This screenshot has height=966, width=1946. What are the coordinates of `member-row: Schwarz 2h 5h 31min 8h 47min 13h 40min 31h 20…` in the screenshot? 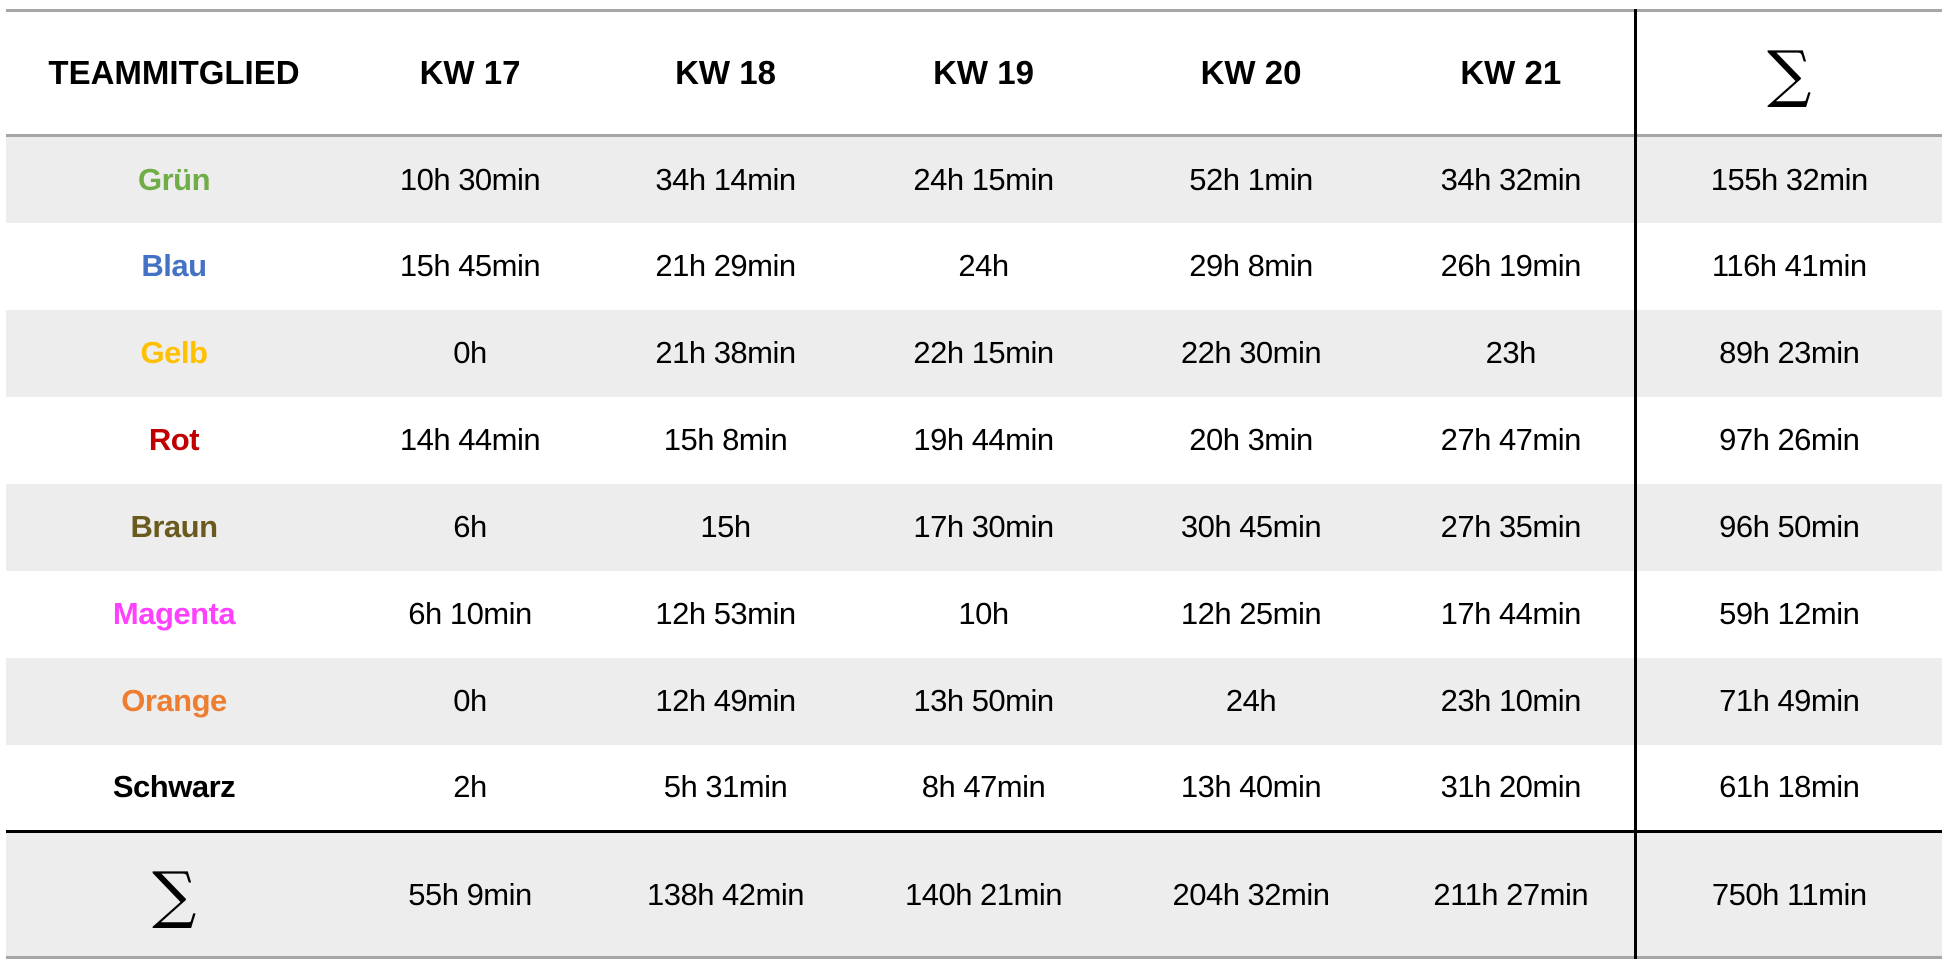 It's located at (974, 788).